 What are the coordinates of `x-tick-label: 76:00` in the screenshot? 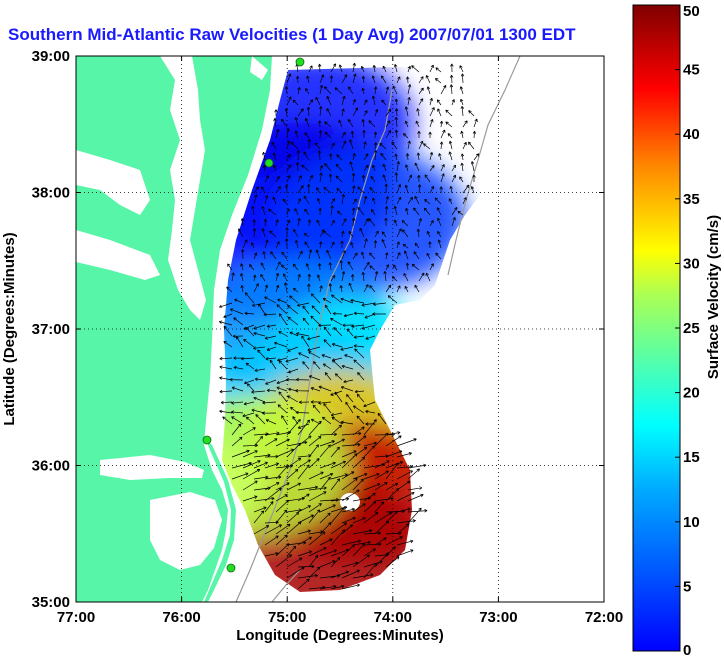 It's located at (181, 617).